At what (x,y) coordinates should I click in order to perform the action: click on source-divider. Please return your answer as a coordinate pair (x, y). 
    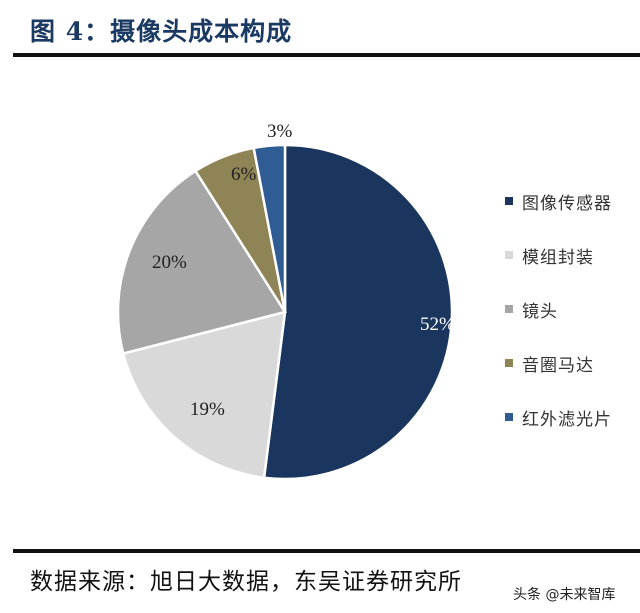
    Looking at the image, I should click on (326, 551).